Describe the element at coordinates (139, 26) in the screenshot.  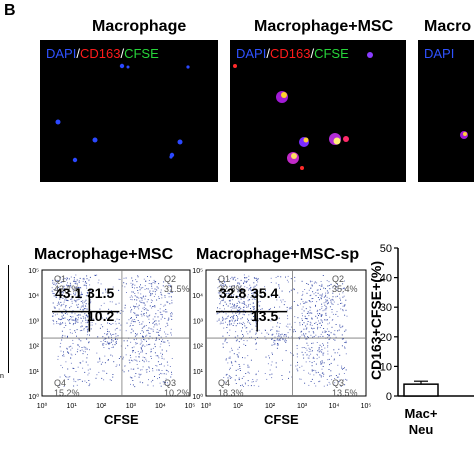
I see `micrograph-title-1: Macrophage` at that location.